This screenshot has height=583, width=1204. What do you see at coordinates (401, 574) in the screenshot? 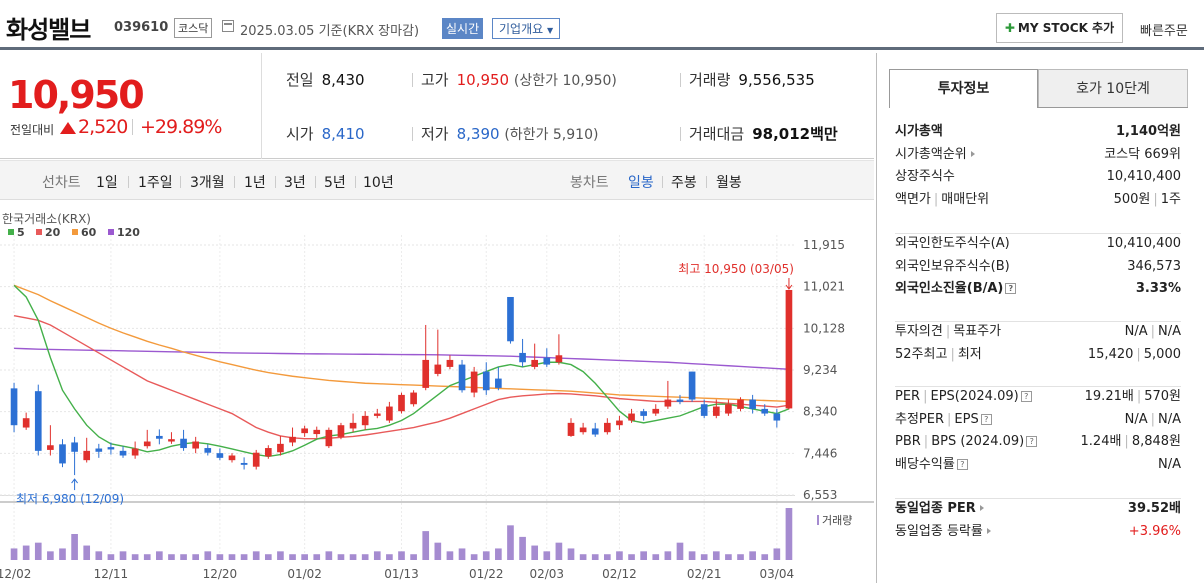
I see `x-tick-label: 01/13` at bounding box center [401, 574].